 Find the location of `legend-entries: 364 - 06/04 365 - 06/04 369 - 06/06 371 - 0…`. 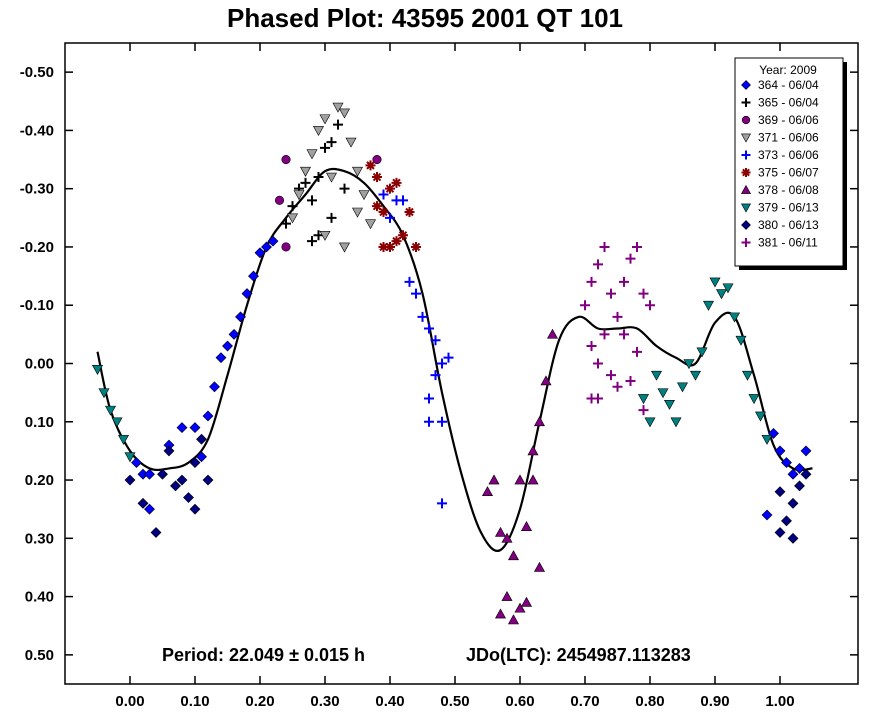

legend-entries: 364 - 06/04 365 - 06/04 369 - 06/06 371 - 0… is located at coordinates (779, 164).